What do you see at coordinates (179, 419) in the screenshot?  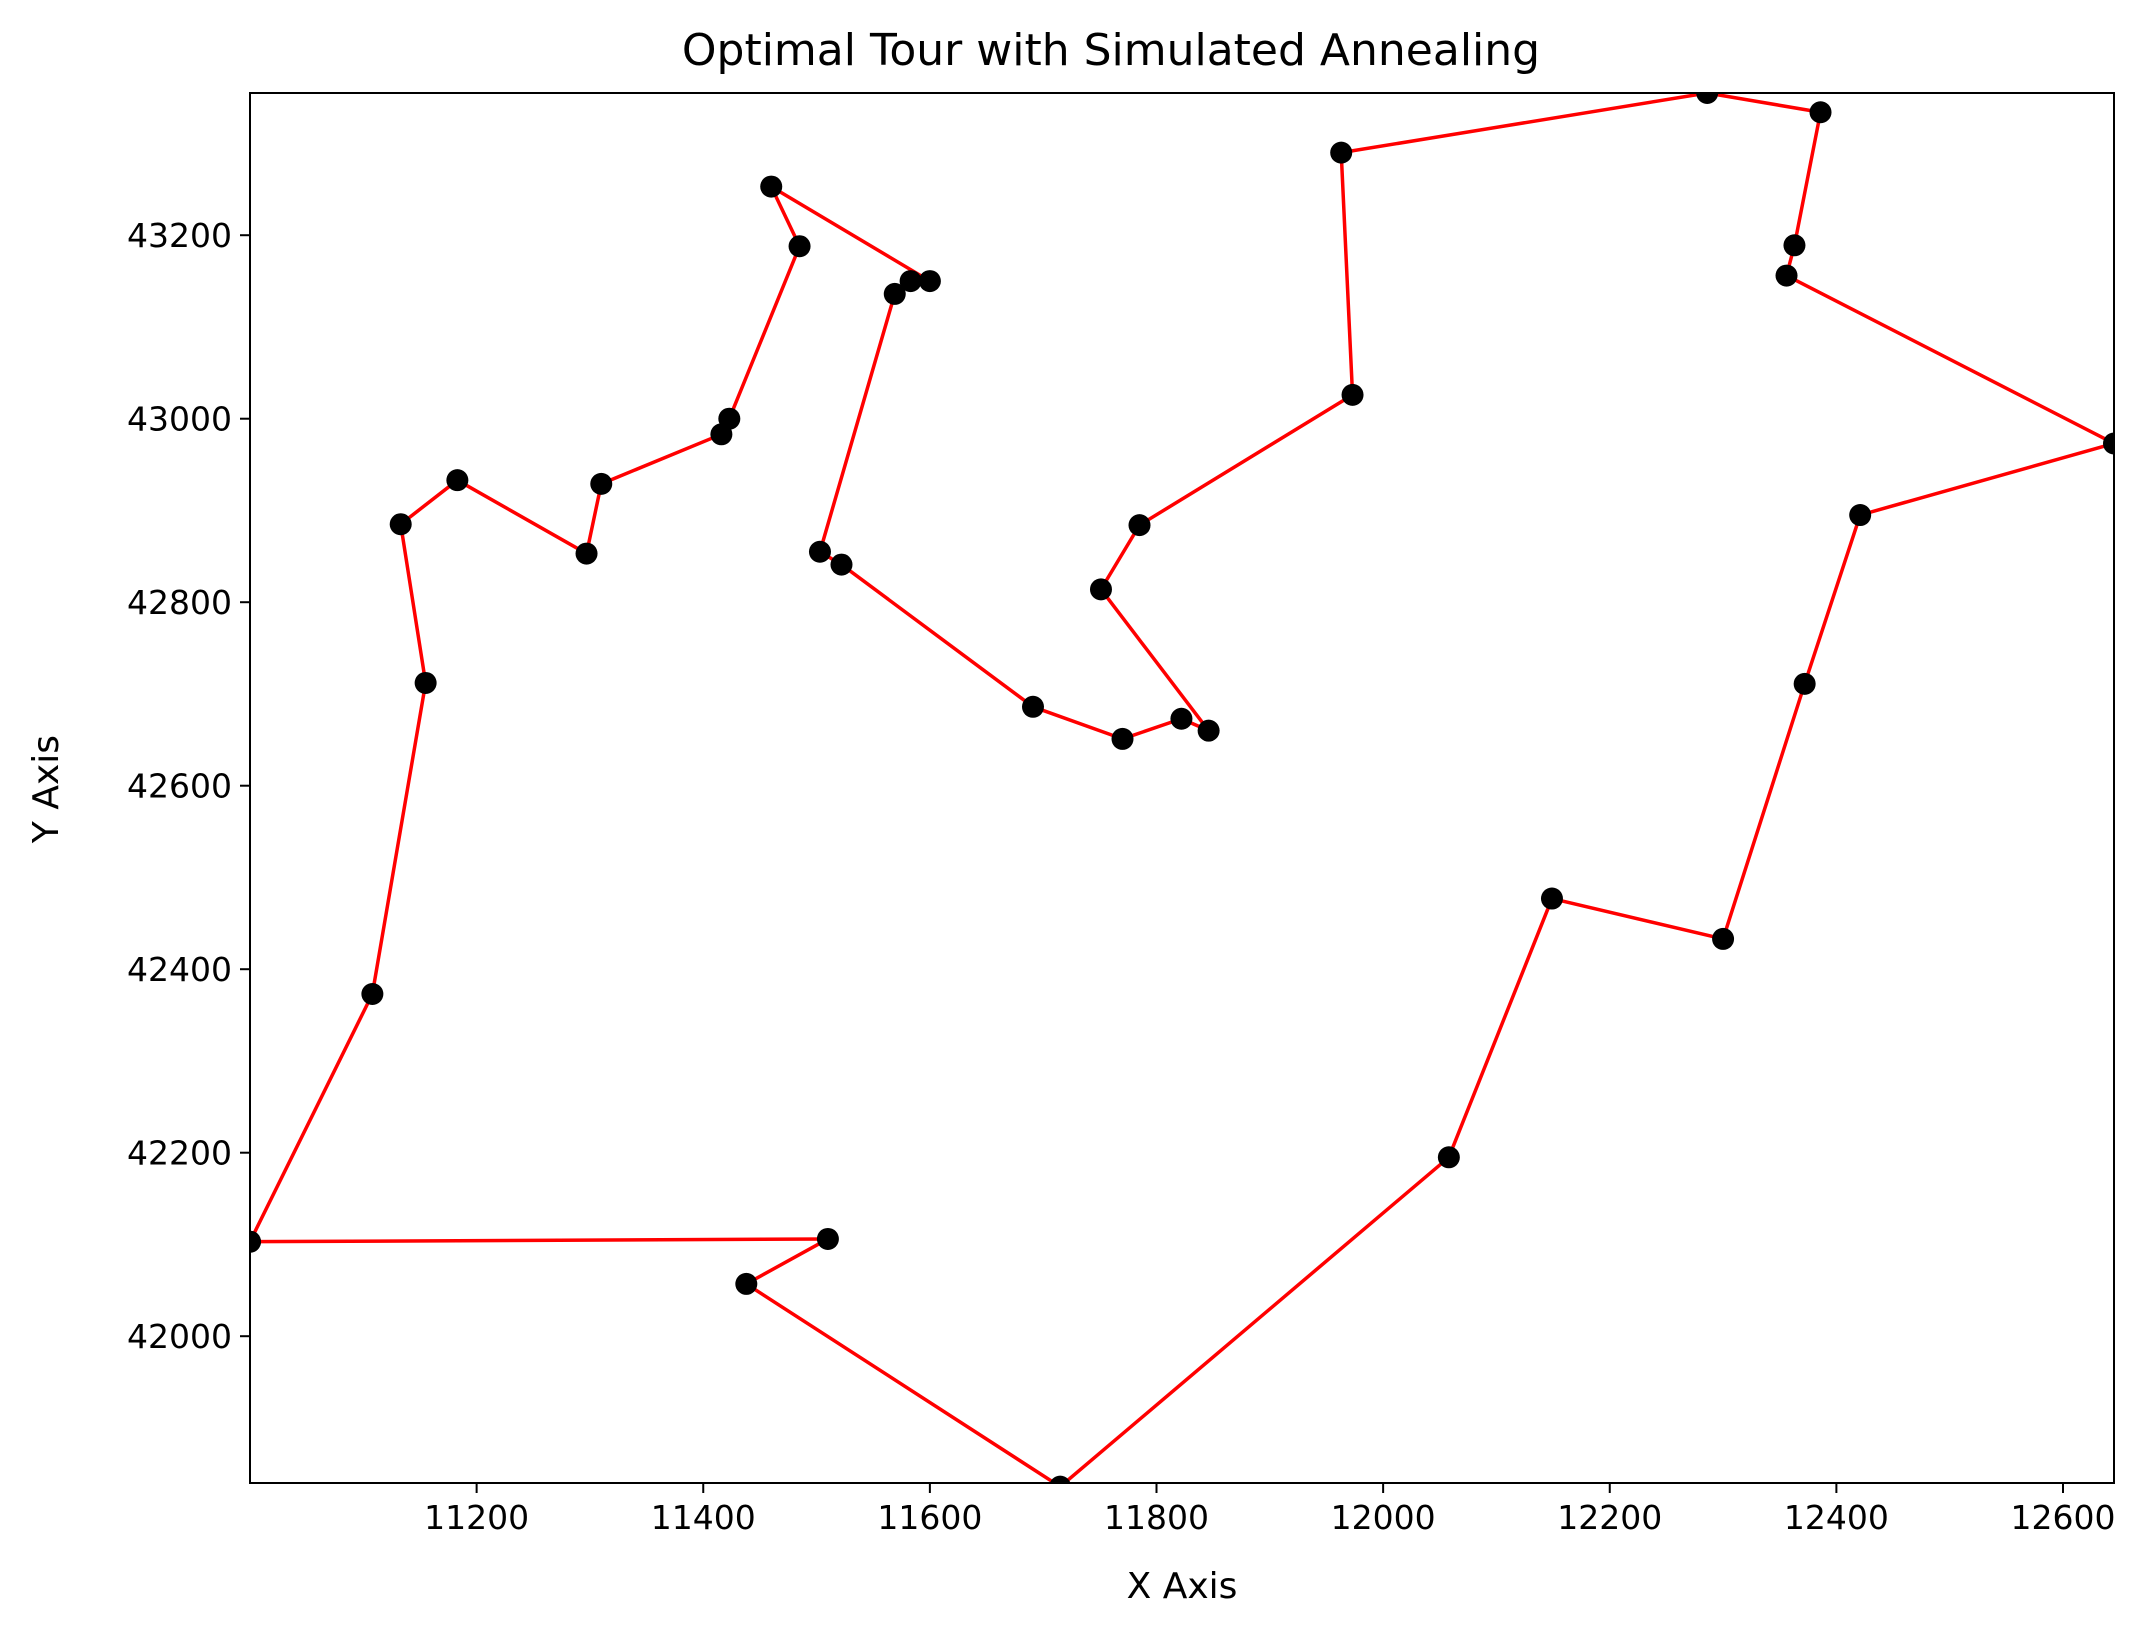 I see `y-tick-label: 43000` at bounding box center [179, 419].